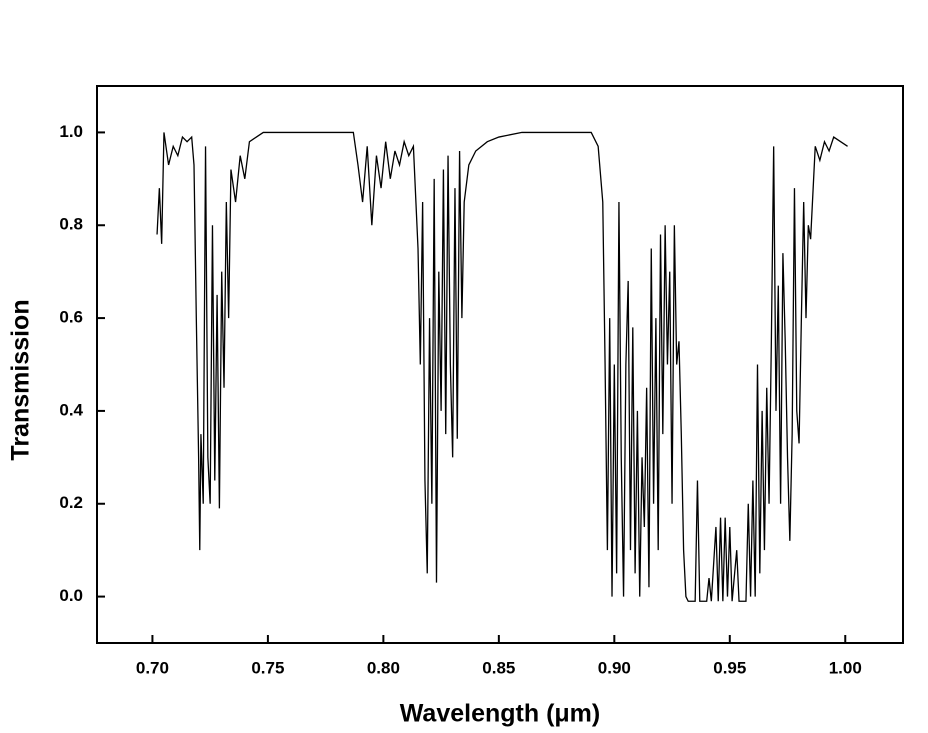 Image resolution: width=928 pixels, height=733 pixels. What do you see at coordinates (71, 502) in the screenshot?
I see `y-tick-label: 0.2` at bounding box center [71, 502].